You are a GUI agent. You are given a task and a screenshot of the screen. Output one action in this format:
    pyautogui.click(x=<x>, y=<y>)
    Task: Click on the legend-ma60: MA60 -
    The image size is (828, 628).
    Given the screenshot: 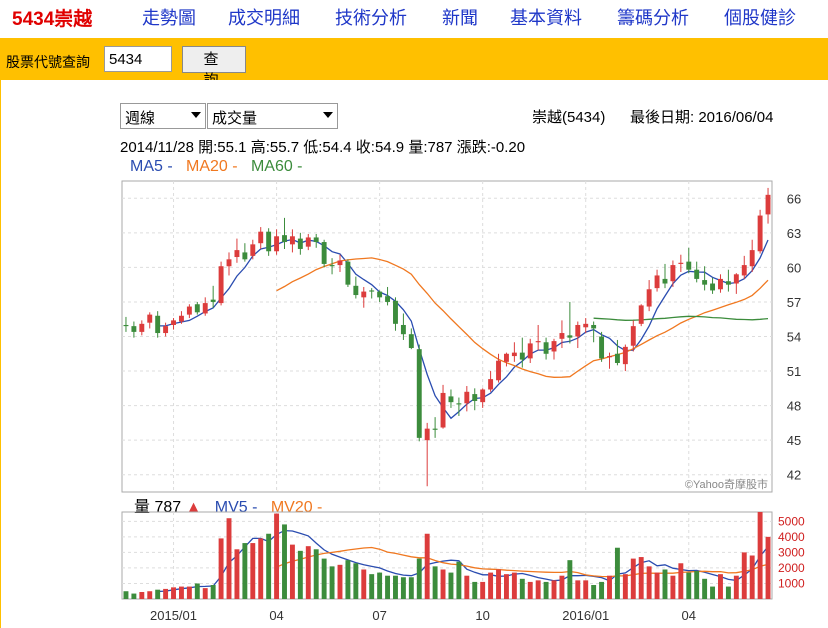 What is the action you would take?
    pyautogui.click(x=276, y=166)
    